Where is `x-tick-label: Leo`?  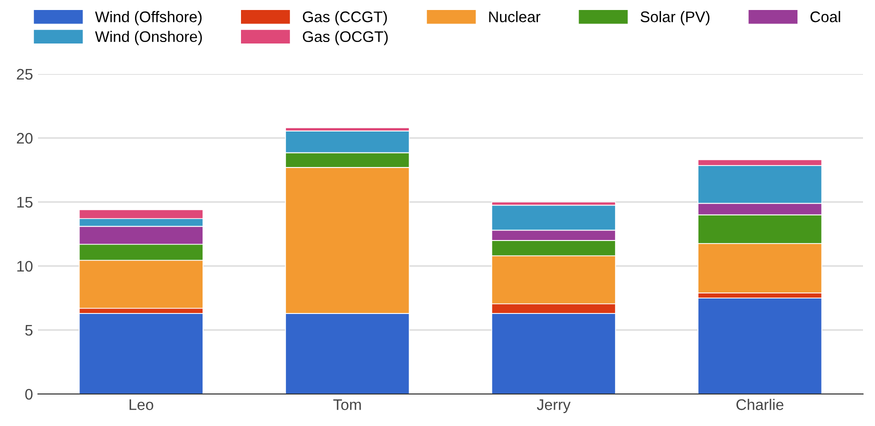
x-tick-label: Leo is located at coordinates (142, 404).